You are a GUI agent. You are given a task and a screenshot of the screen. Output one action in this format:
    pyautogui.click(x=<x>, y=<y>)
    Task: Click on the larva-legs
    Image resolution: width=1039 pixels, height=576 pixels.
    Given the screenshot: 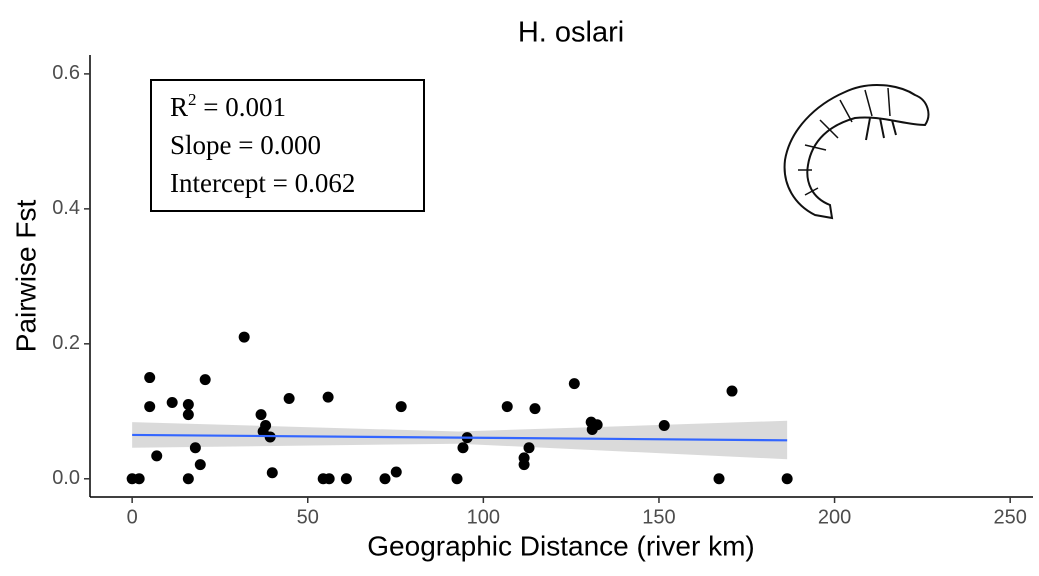 What is the action you would take?
    pyautogui.click(x=881, y=129)
    